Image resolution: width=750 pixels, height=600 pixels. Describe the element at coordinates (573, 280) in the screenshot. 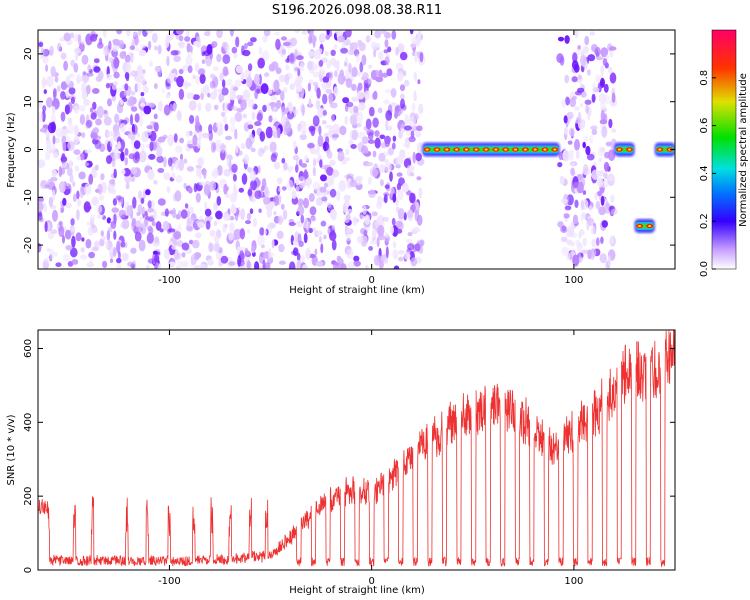

I see `heatmap-x-tick-label: 100` at that location.